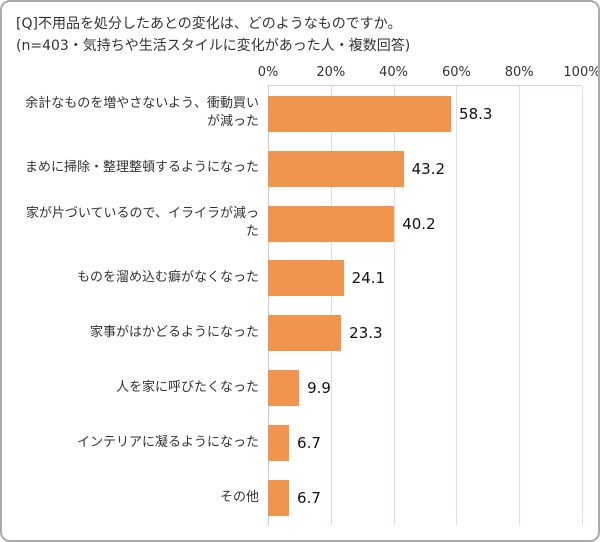 The height and width of the screenshot is (542, 600). I want to click on x-tick-80: 80%, so click(519, 73).